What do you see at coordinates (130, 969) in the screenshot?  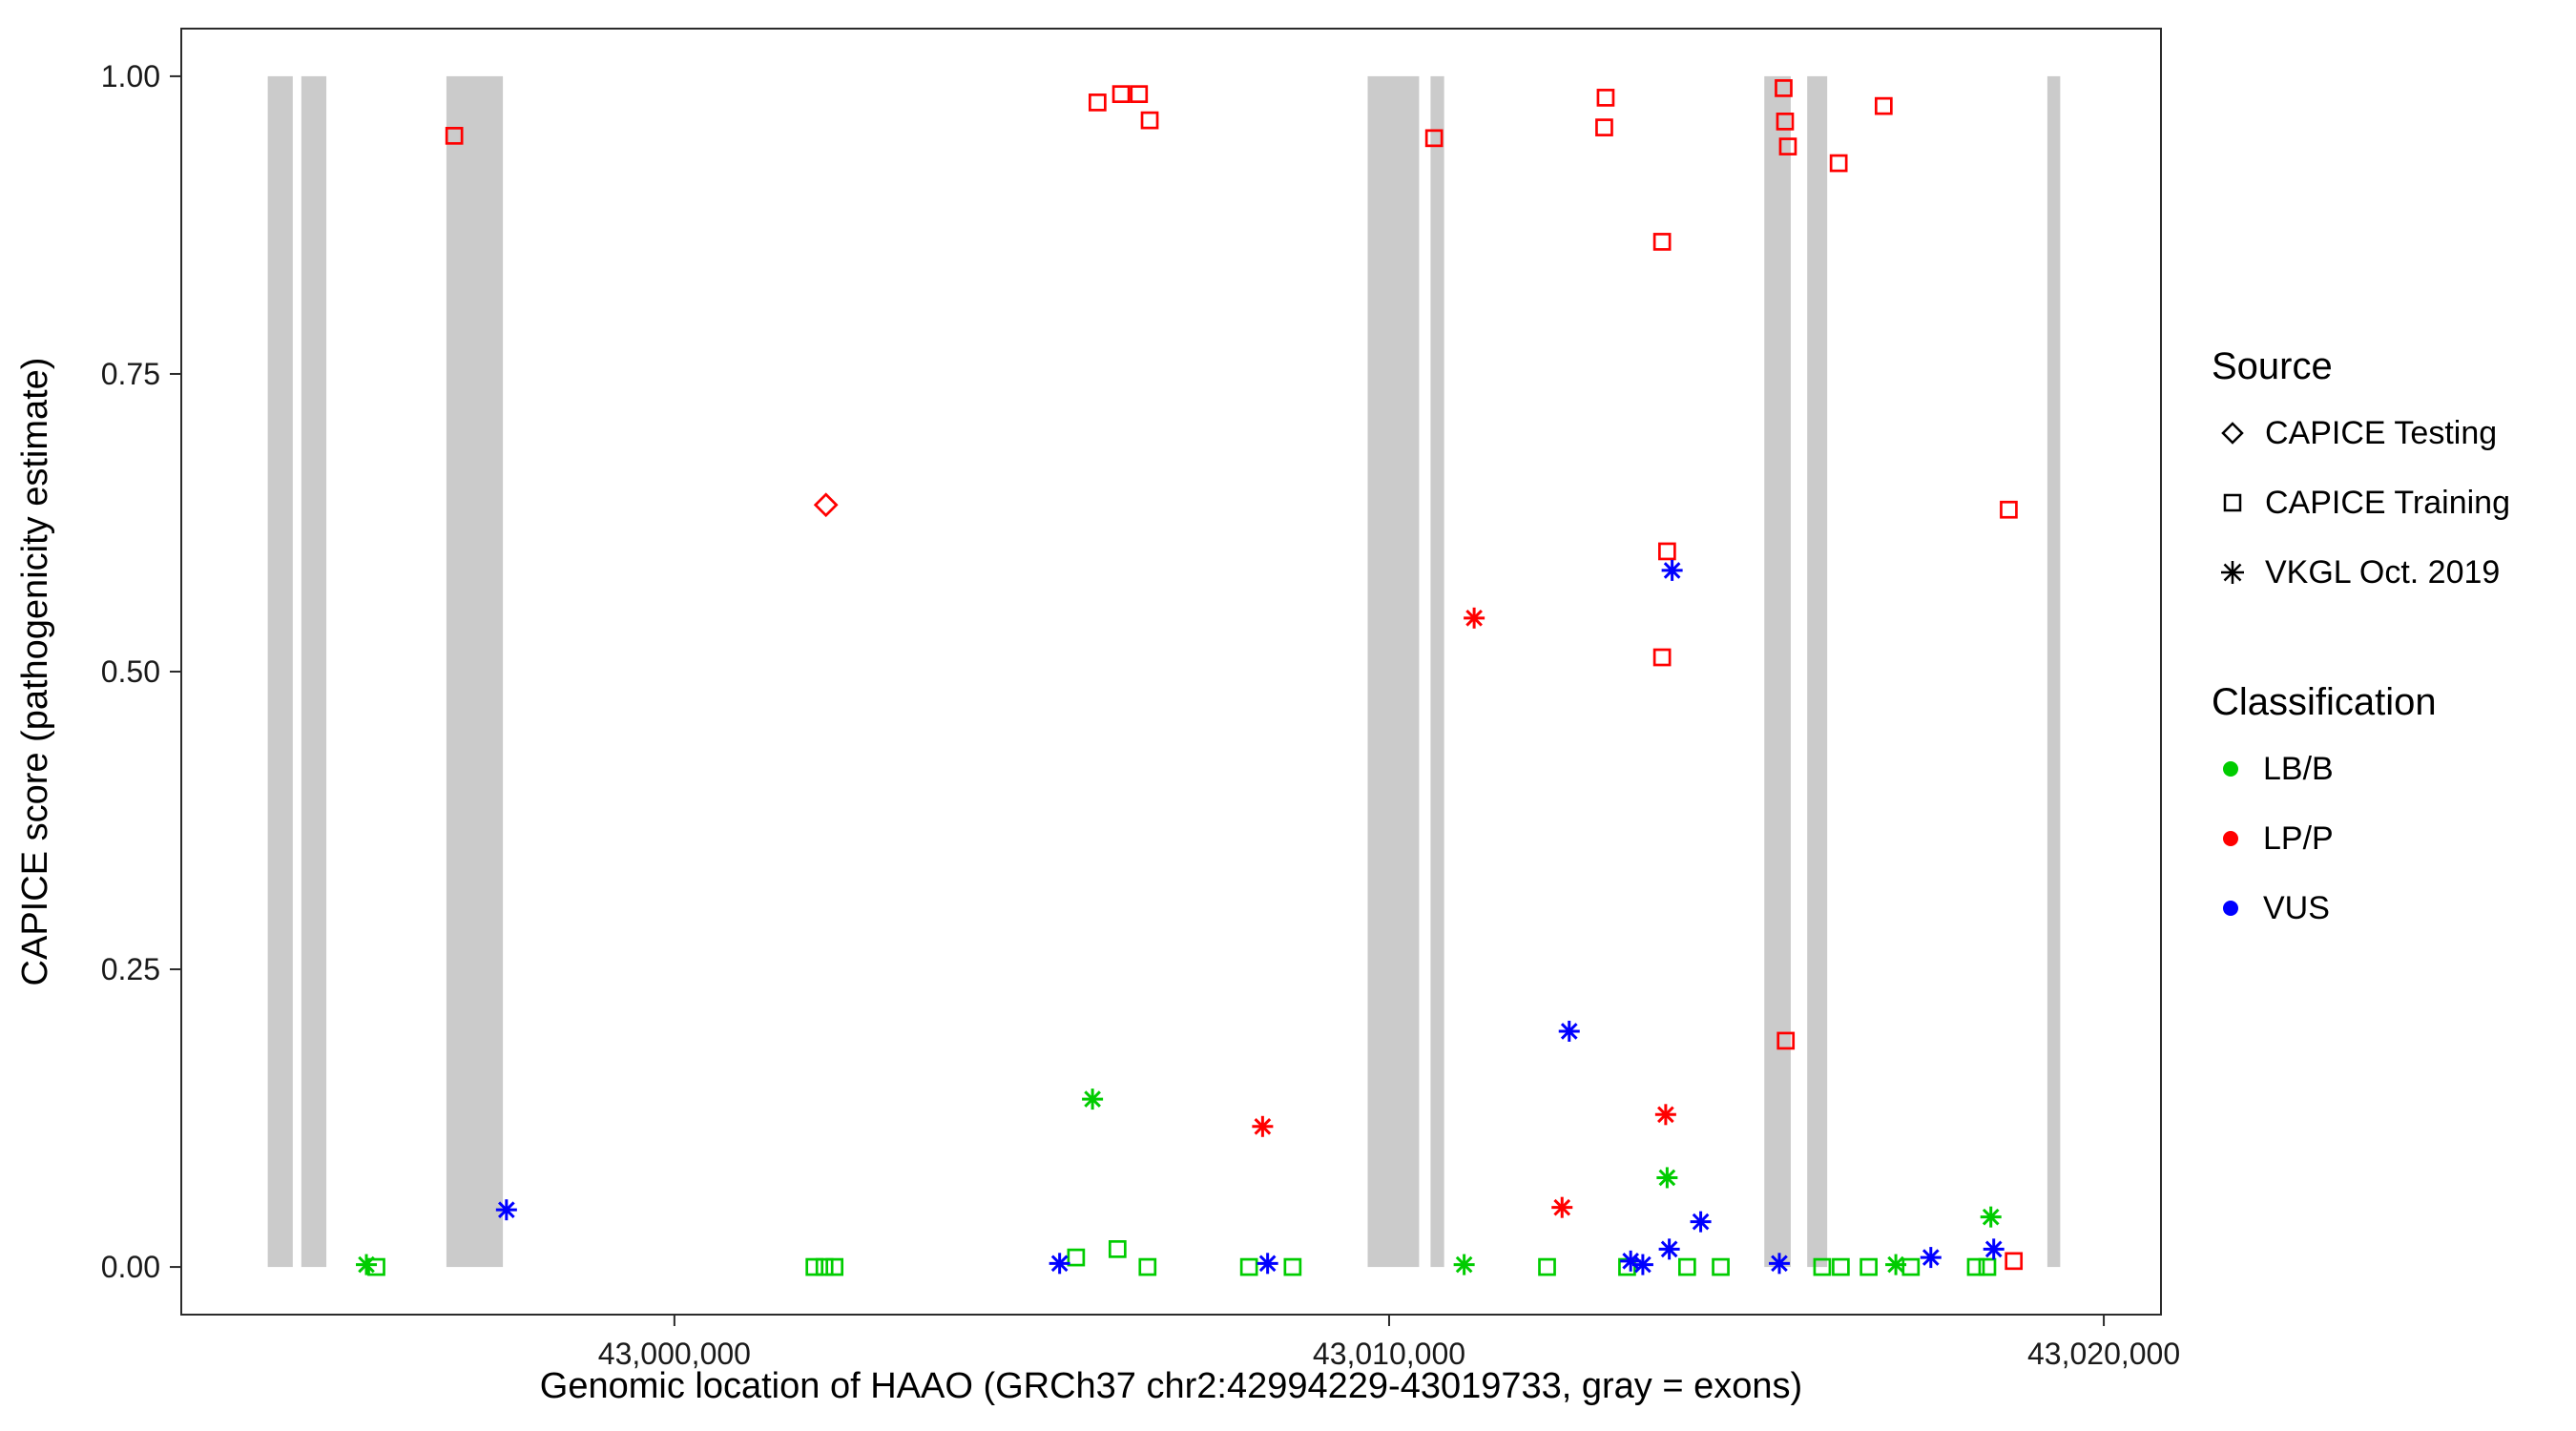 I see `y-tick-label: 0.25` at bounding box center [130, 969].